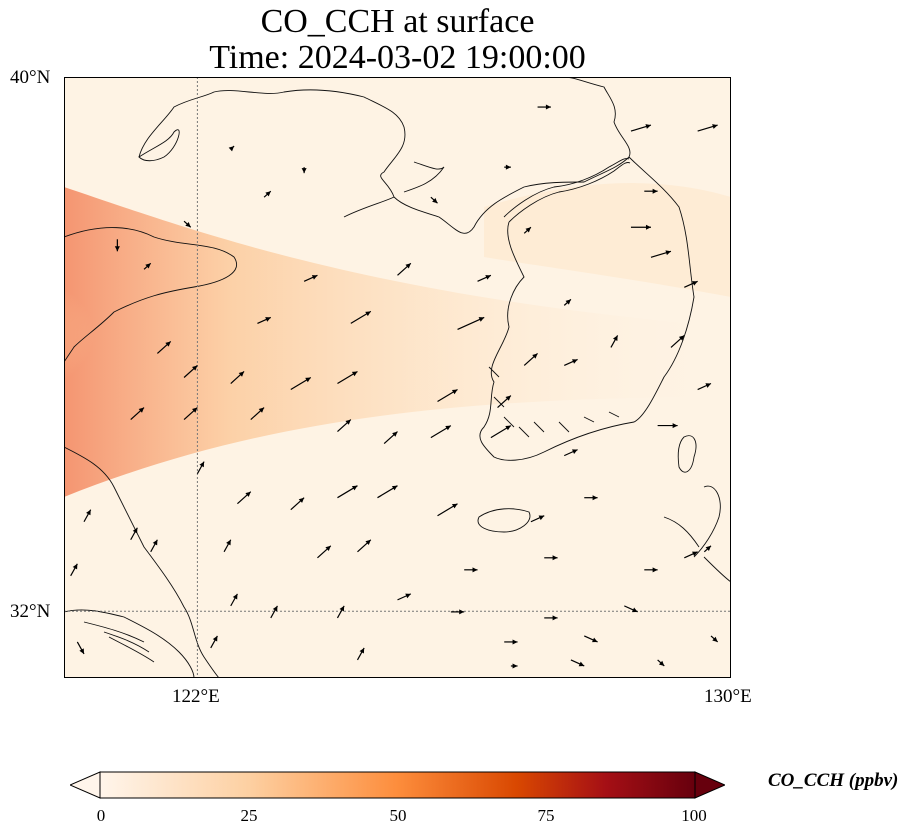 Image resolution: width=921 pixels, height=836 pixels. I want to click on colorbar-extend-max, so click(709, 785).